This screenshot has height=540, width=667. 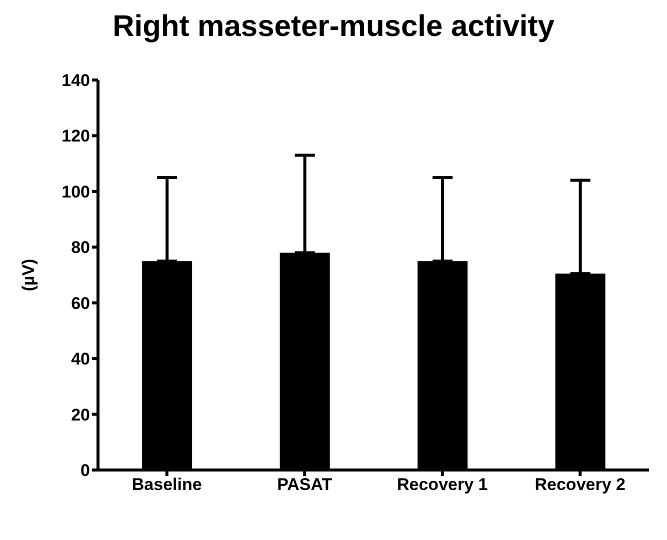 What do you see at coordinates (442, 484) in the screenshot?
I see `x-tick-label: Recovery 1` at bounding box center [442, 484].